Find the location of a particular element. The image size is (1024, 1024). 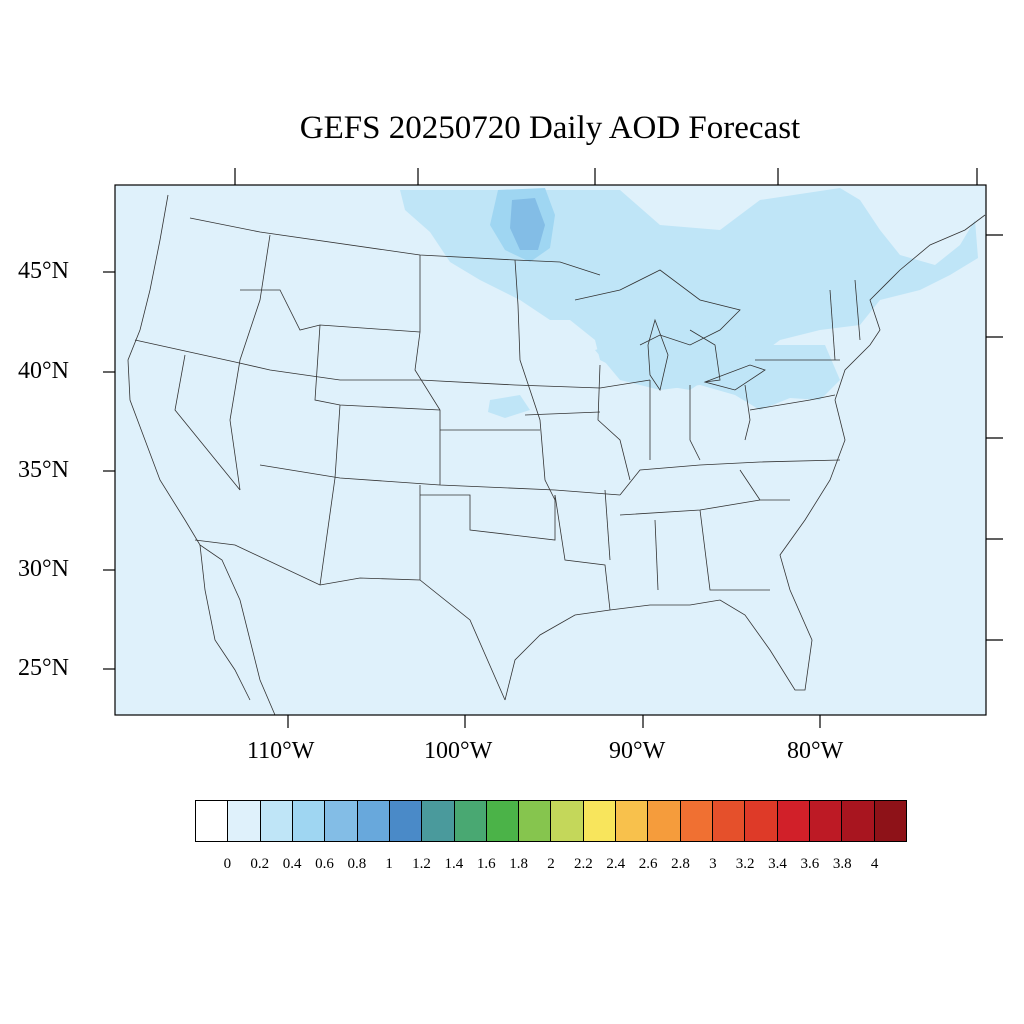

colorbar-label: 3.6 is located at coordinates (810, 864).